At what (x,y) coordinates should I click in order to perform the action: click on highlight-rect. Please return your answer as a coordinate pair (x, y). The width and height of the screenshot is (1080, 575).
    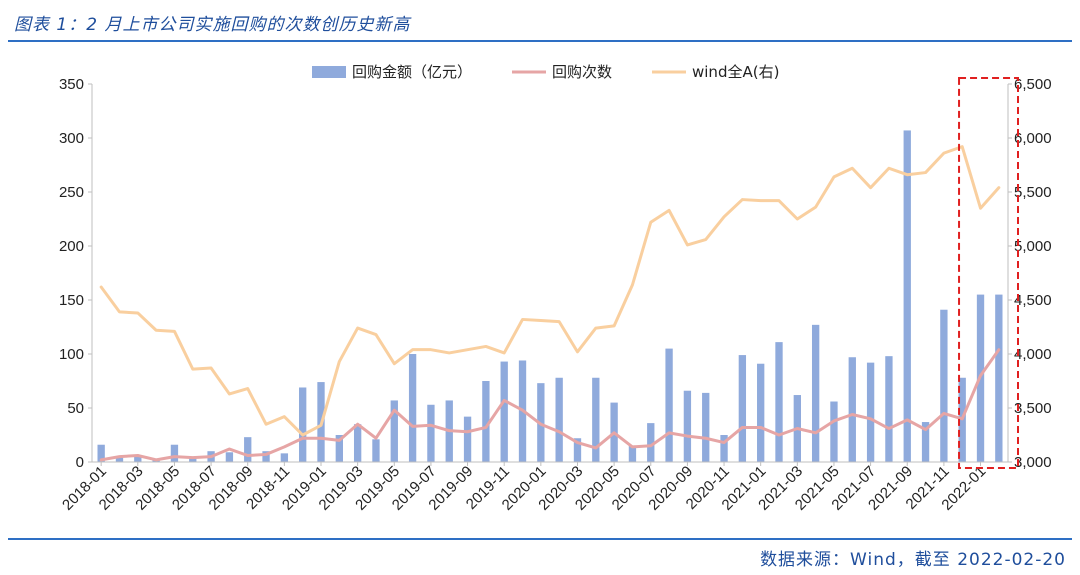
    Looking at the image, I should click on (988, 273).